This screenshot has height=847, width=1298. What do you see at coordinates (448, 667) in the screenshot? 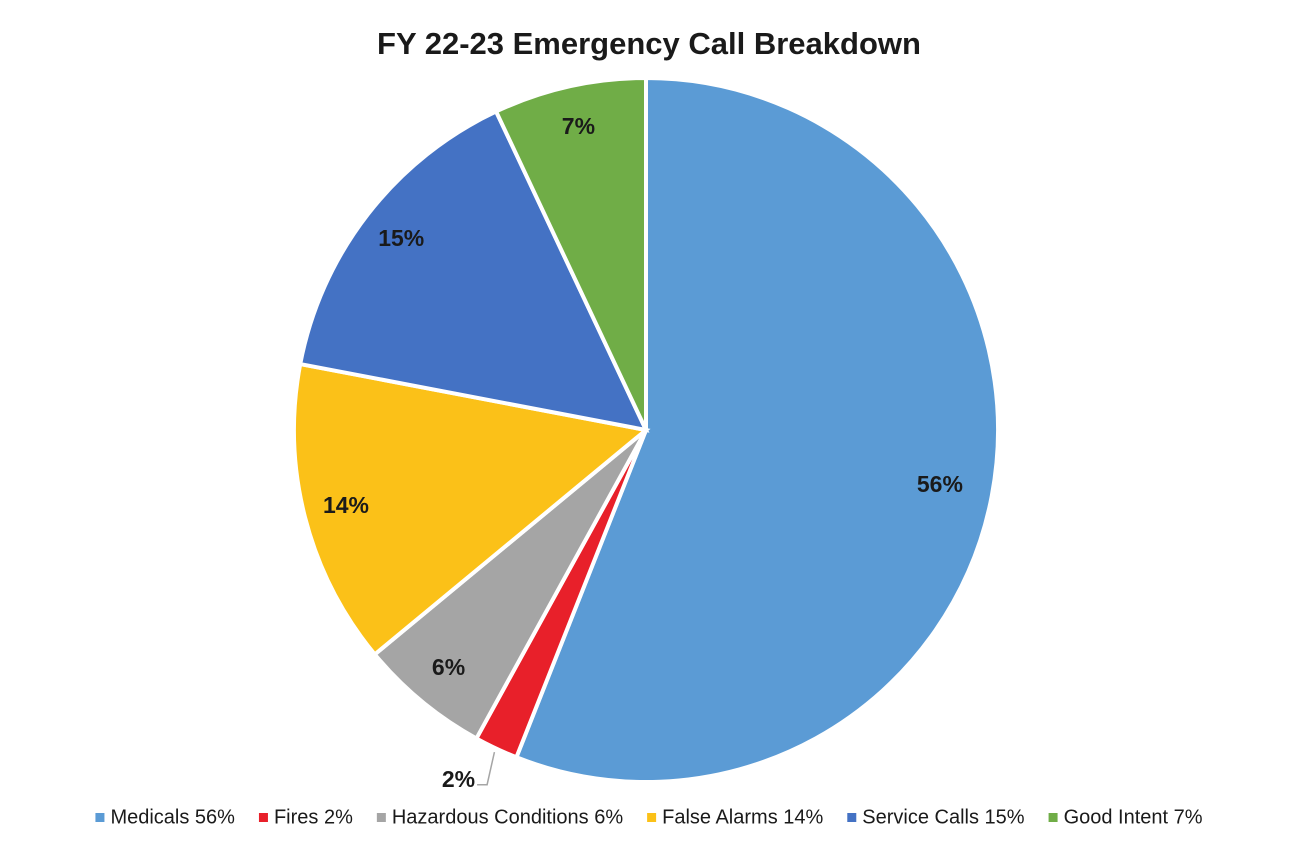
I see `data-label: 6%` at bounding box center [448, 667].